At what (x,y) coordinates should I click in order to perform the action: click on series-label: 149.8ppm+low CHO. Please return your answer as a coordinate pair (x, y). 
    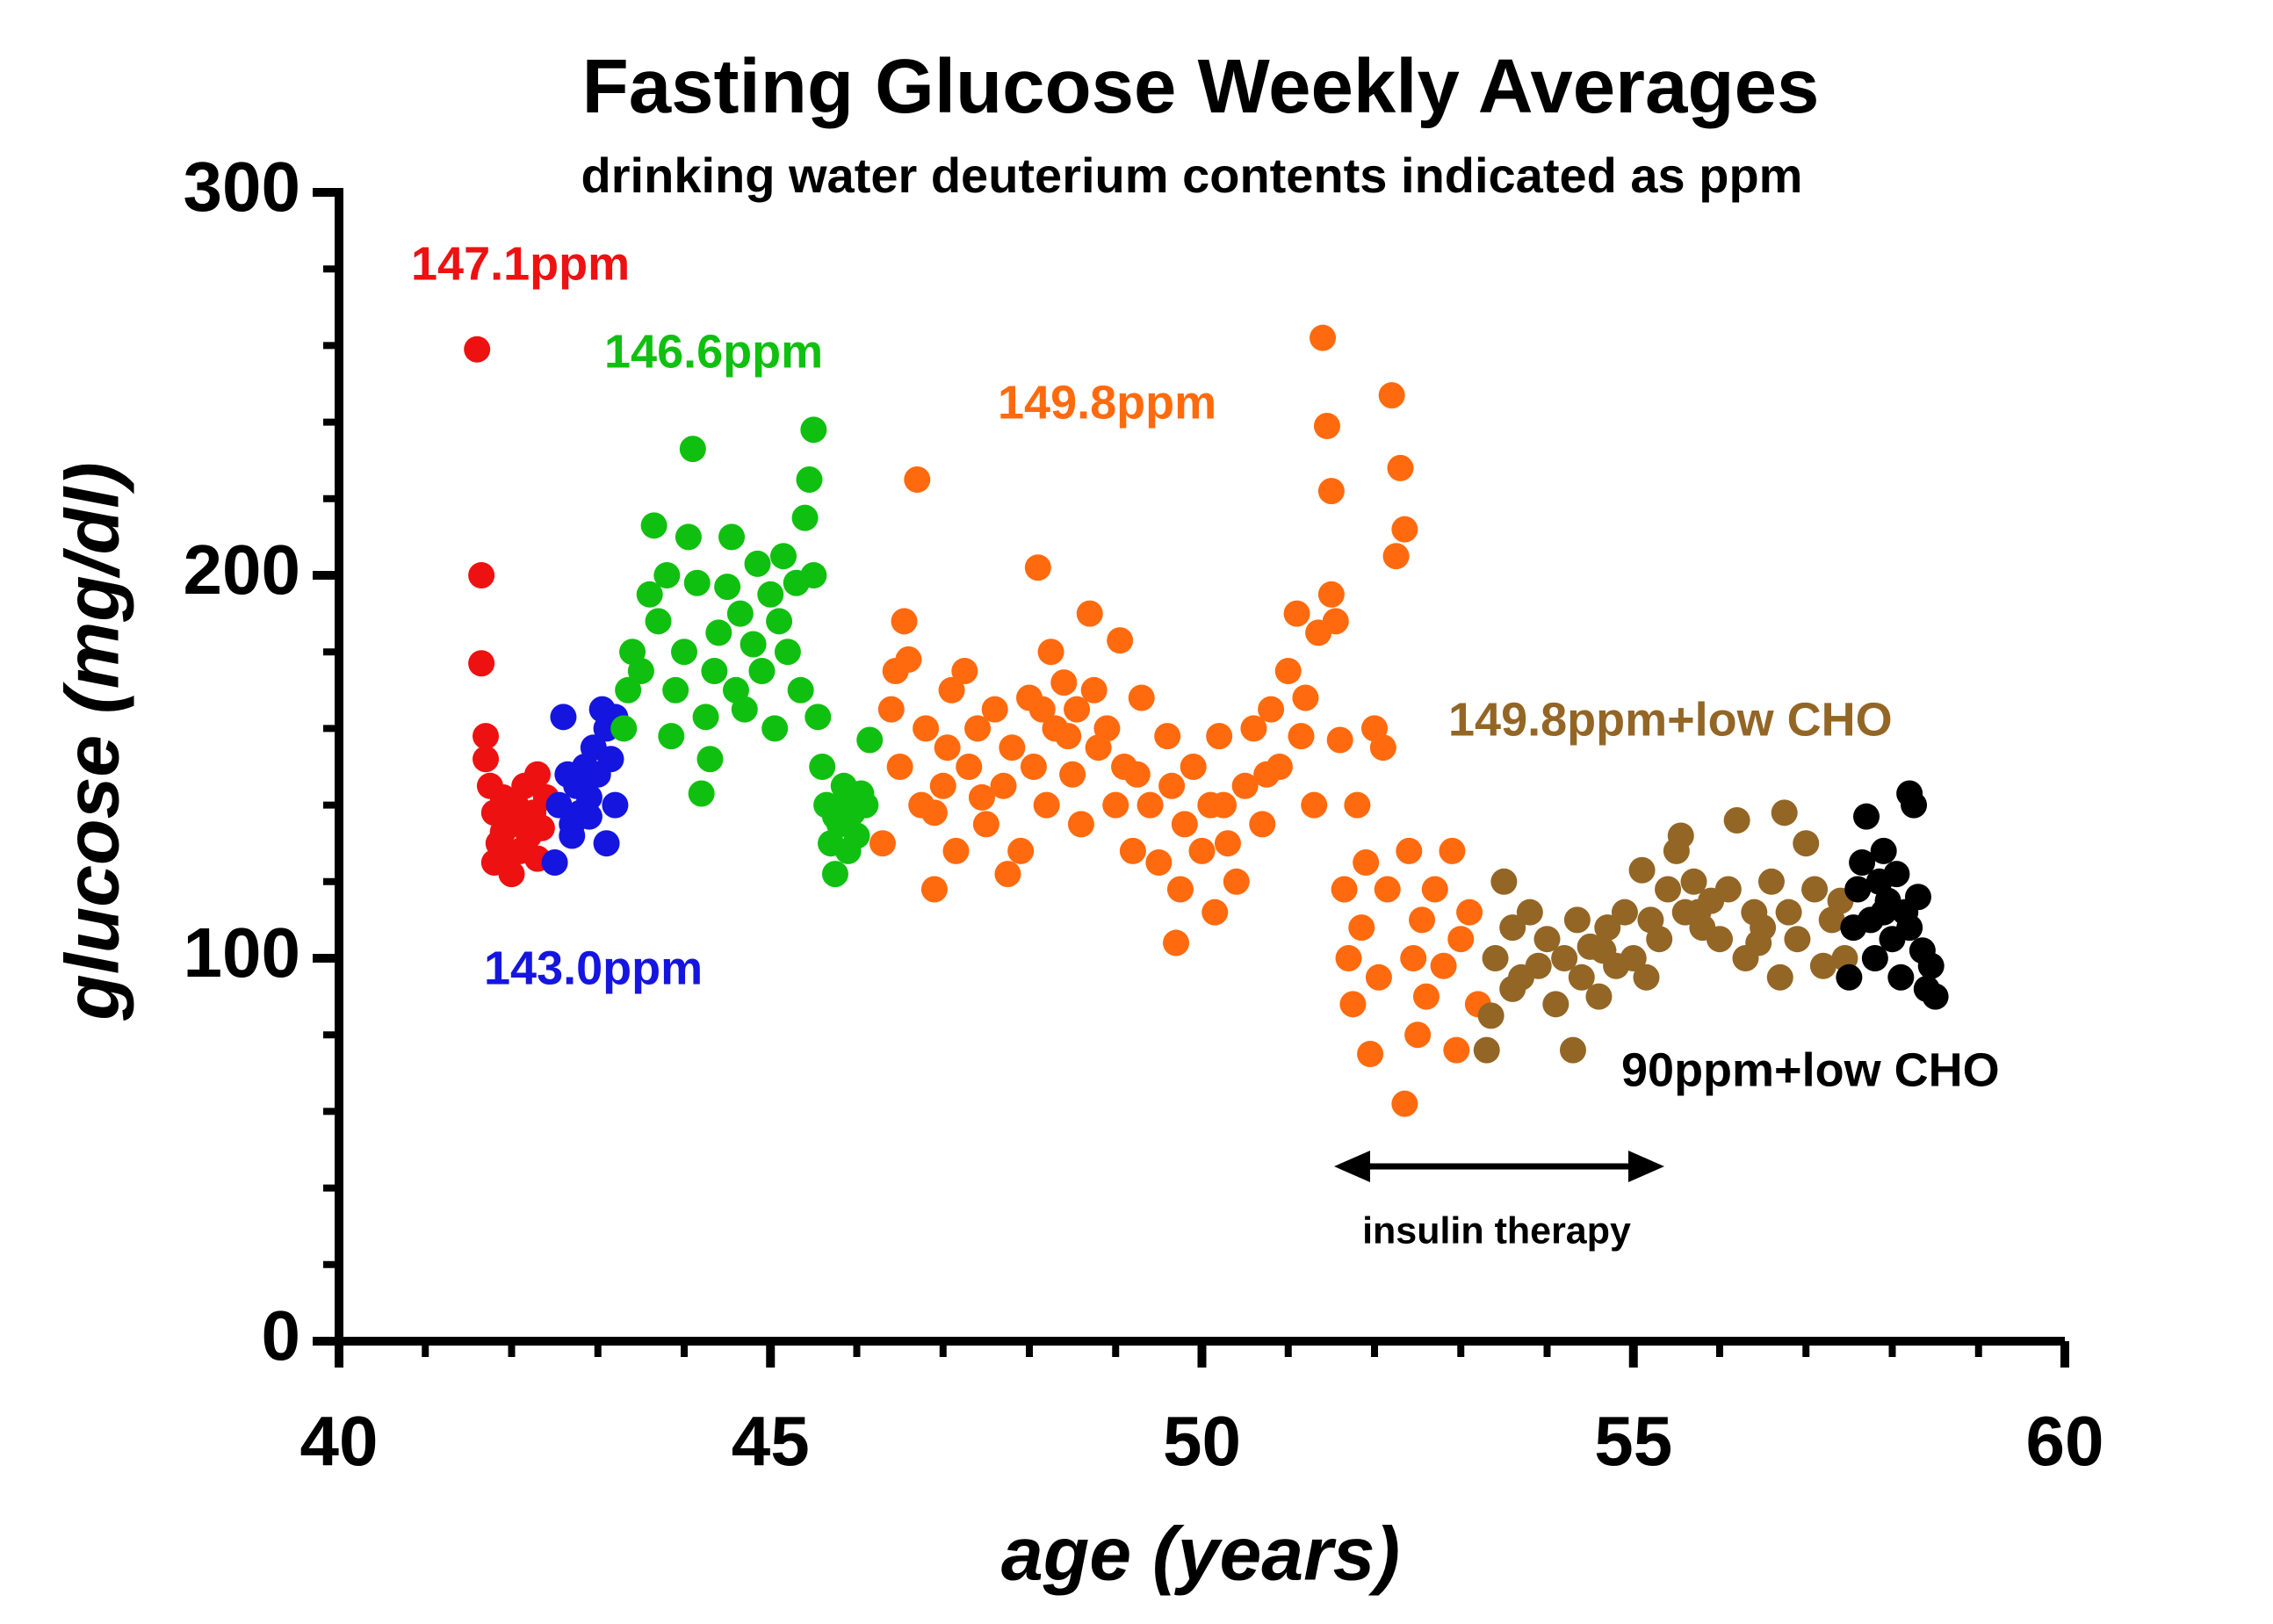
    Looking at the image, I should click on (1670, 720).